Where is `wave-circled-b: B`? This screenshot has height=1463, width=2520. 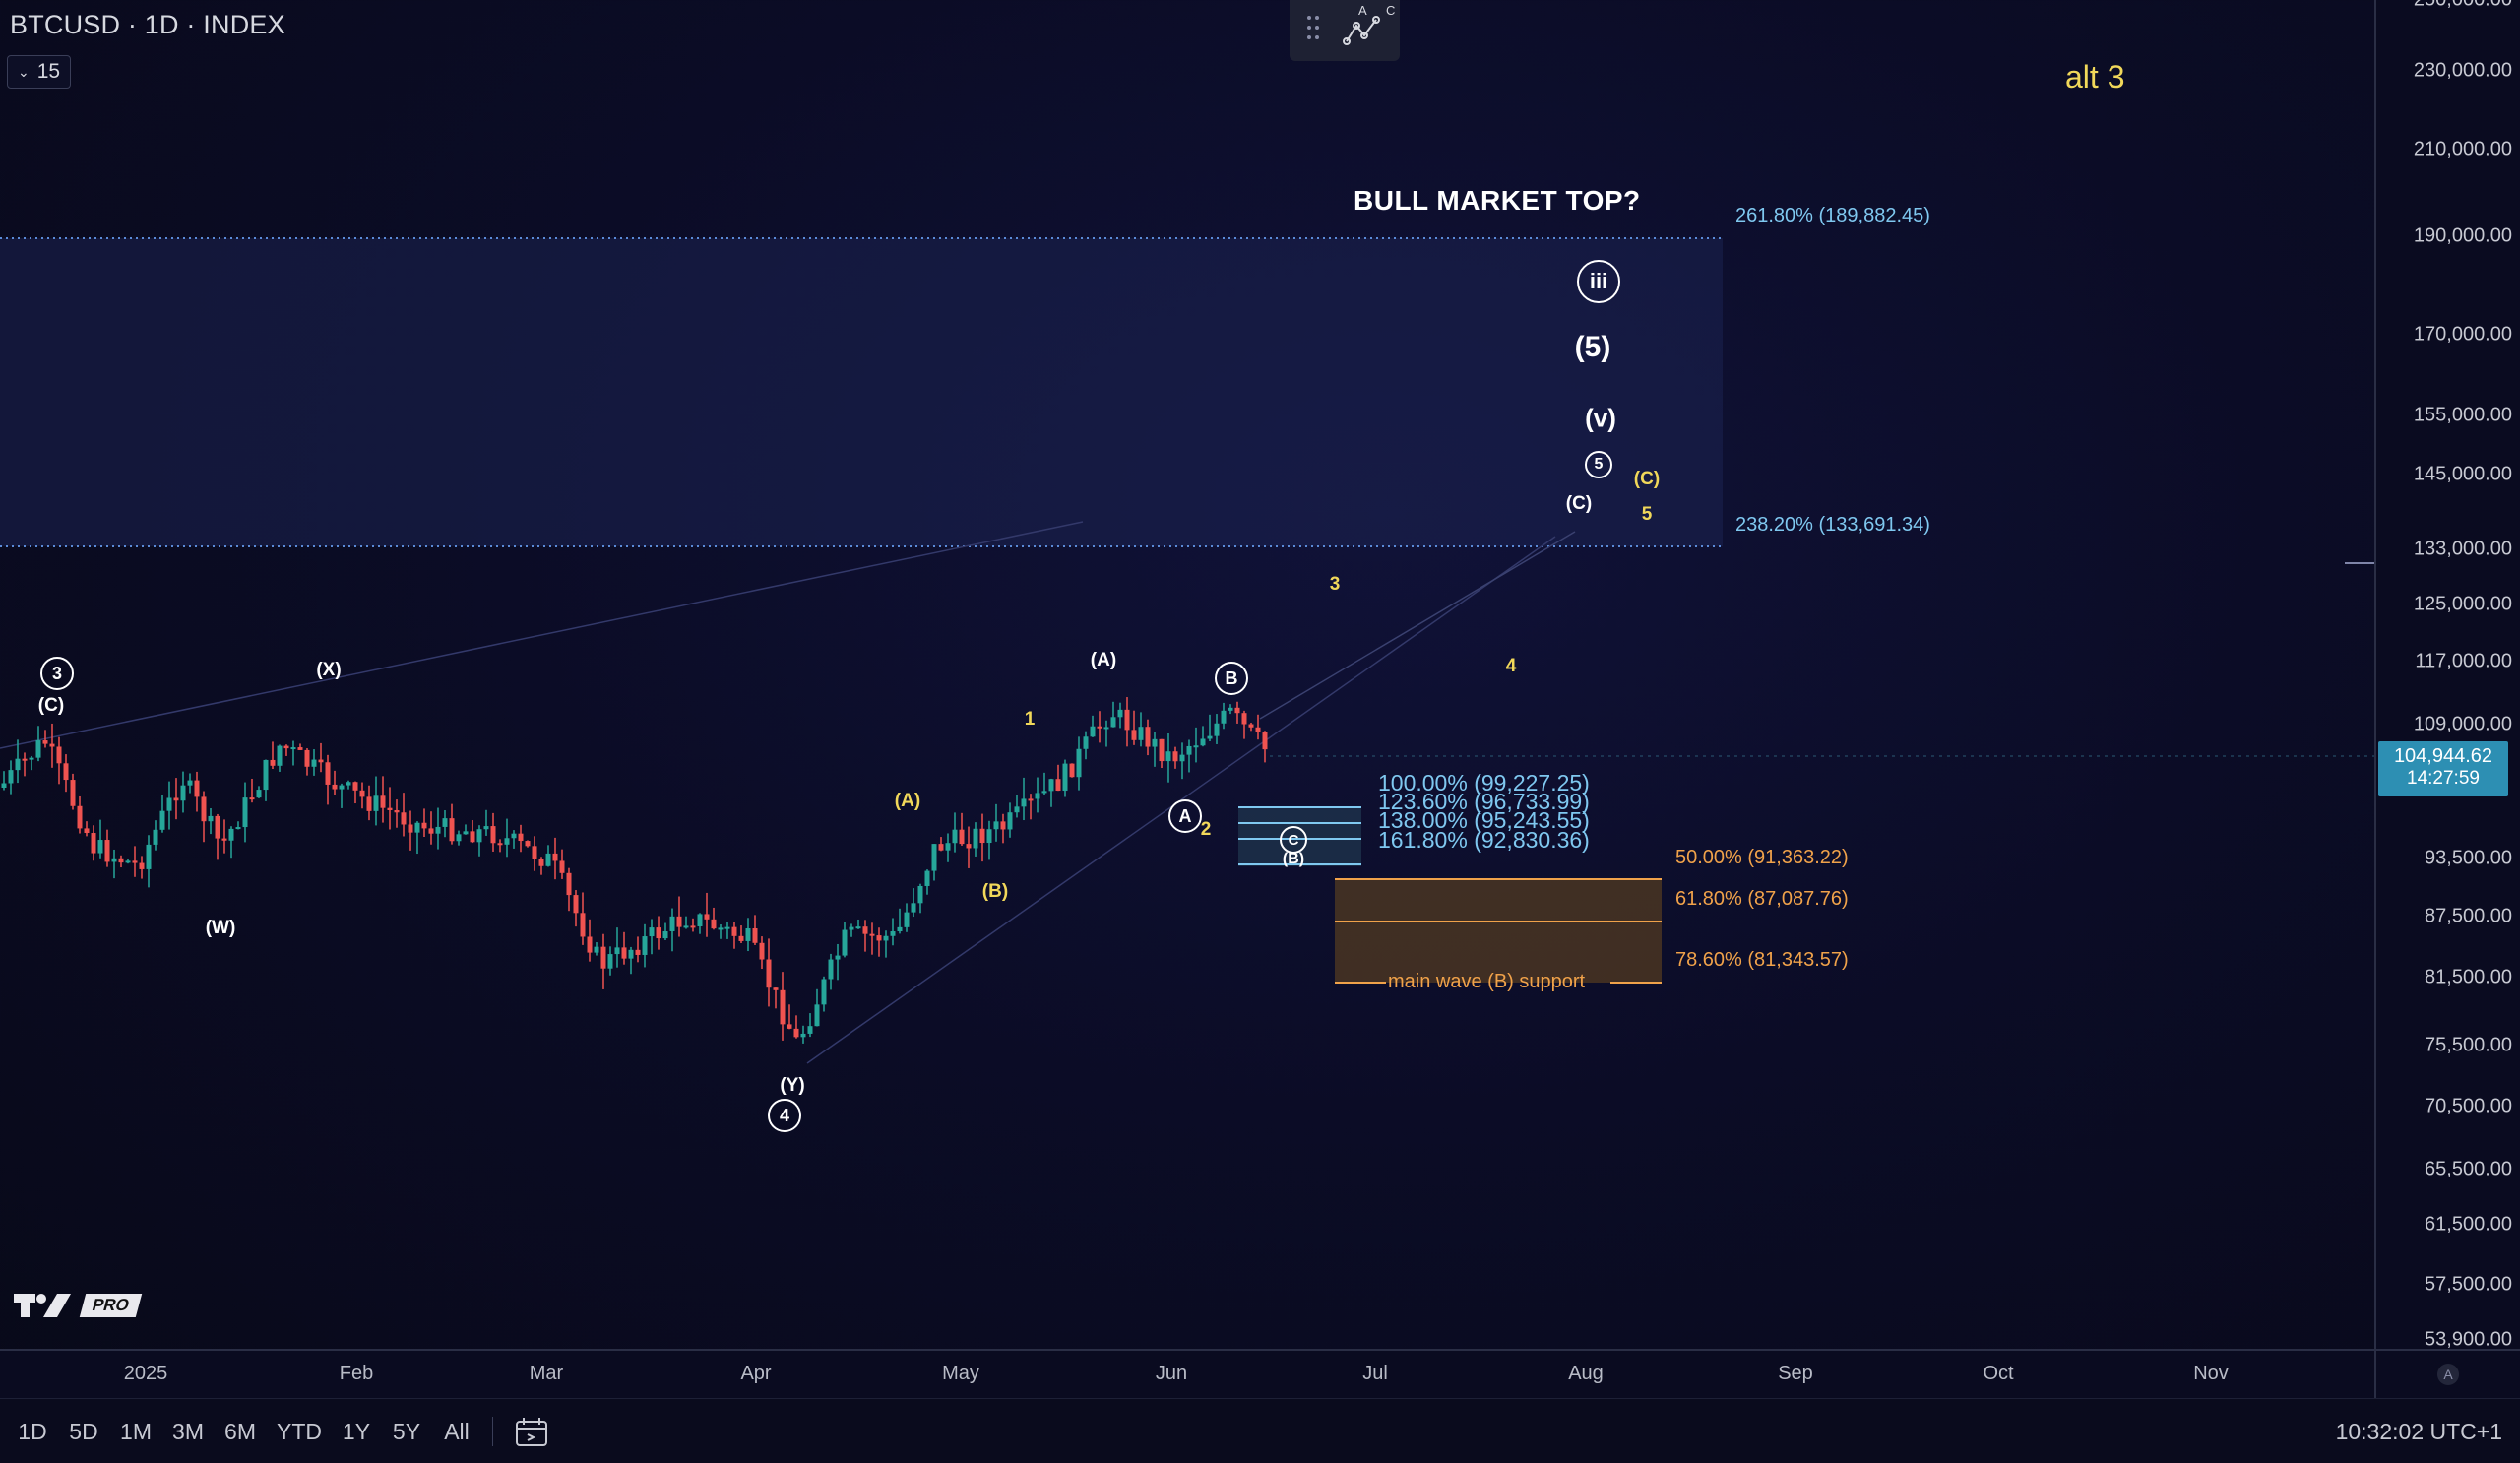
wave-circled-b: B is located at coordinates (1231, 679).